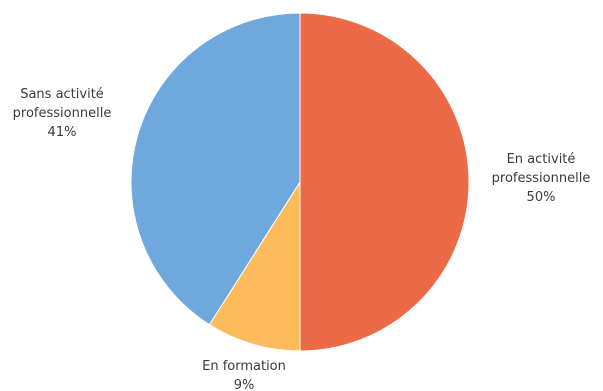 Image resolution: width=603 pixels, height=391 pixels. Describe the element at coordinates (62, 132) in the screenshot. I see `slice-percent-2: 41%` at that location.